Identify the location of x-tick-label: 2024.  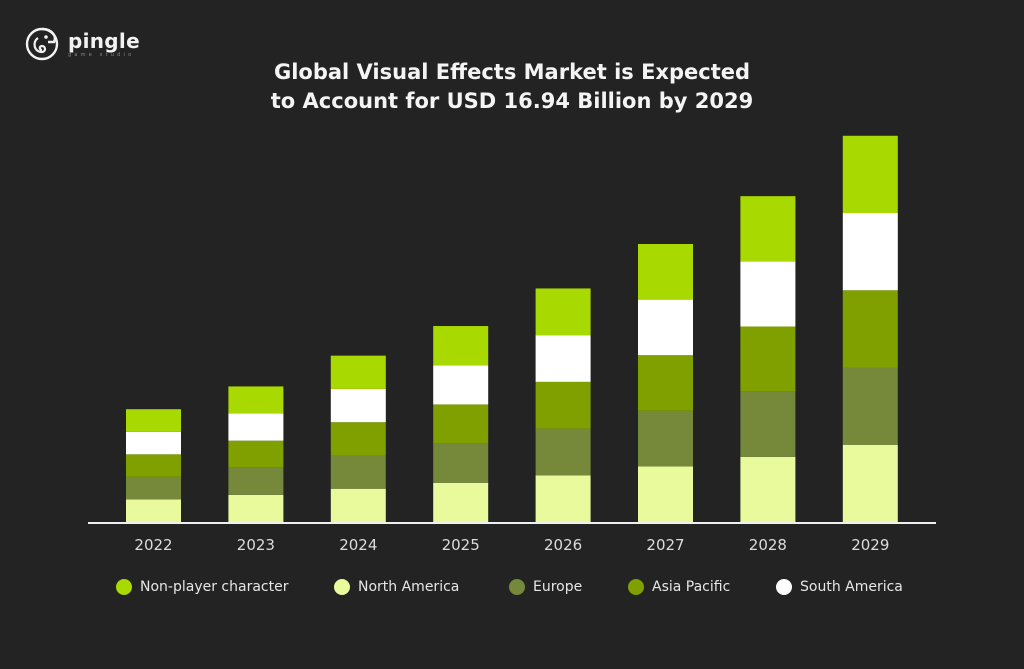
(358, 545).